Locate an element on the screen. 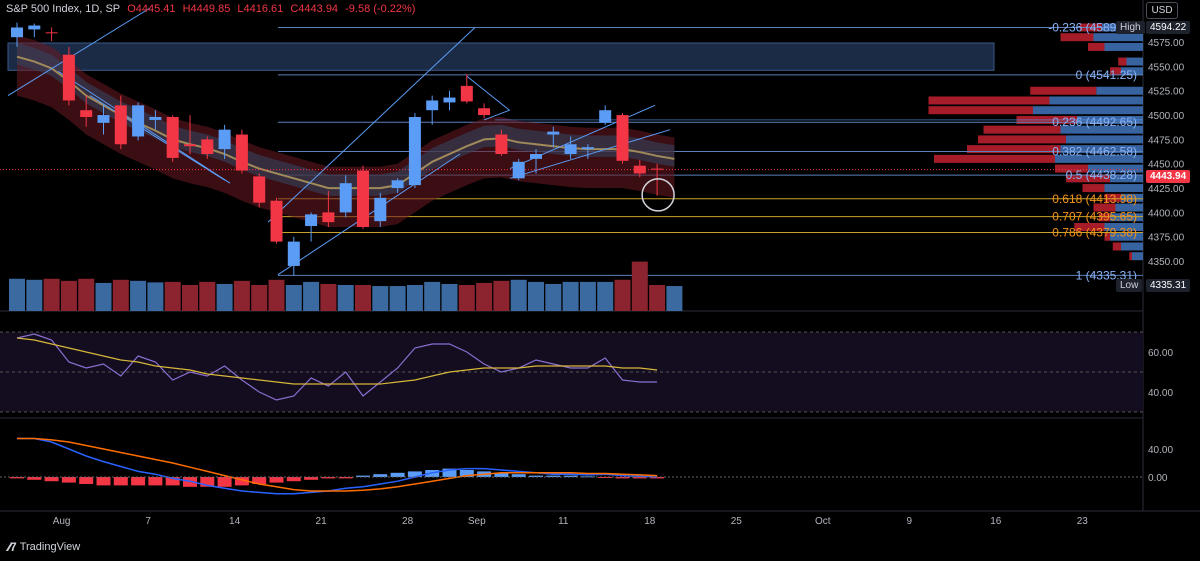 The height and width of the screenshot is (561, 1200). macd-tick-label: 40.00 is located at coordinates (1160, 450).